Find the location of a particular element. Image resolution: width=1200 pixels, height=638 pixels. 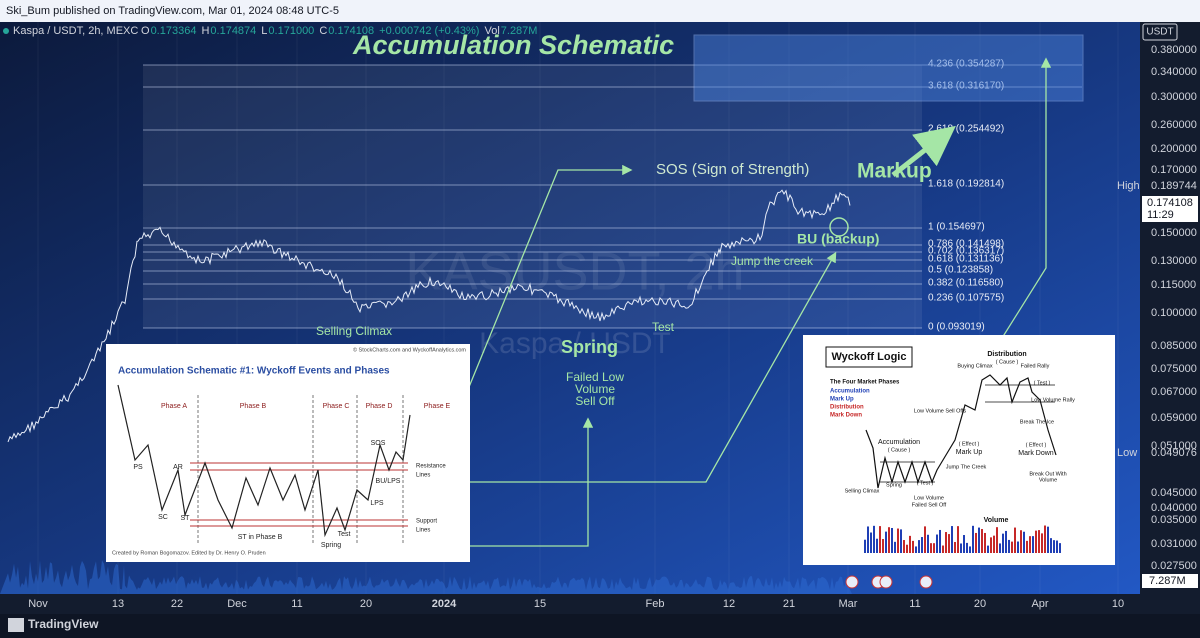

logic-label: Failed Sell Off is located at coordinates (929, 505).